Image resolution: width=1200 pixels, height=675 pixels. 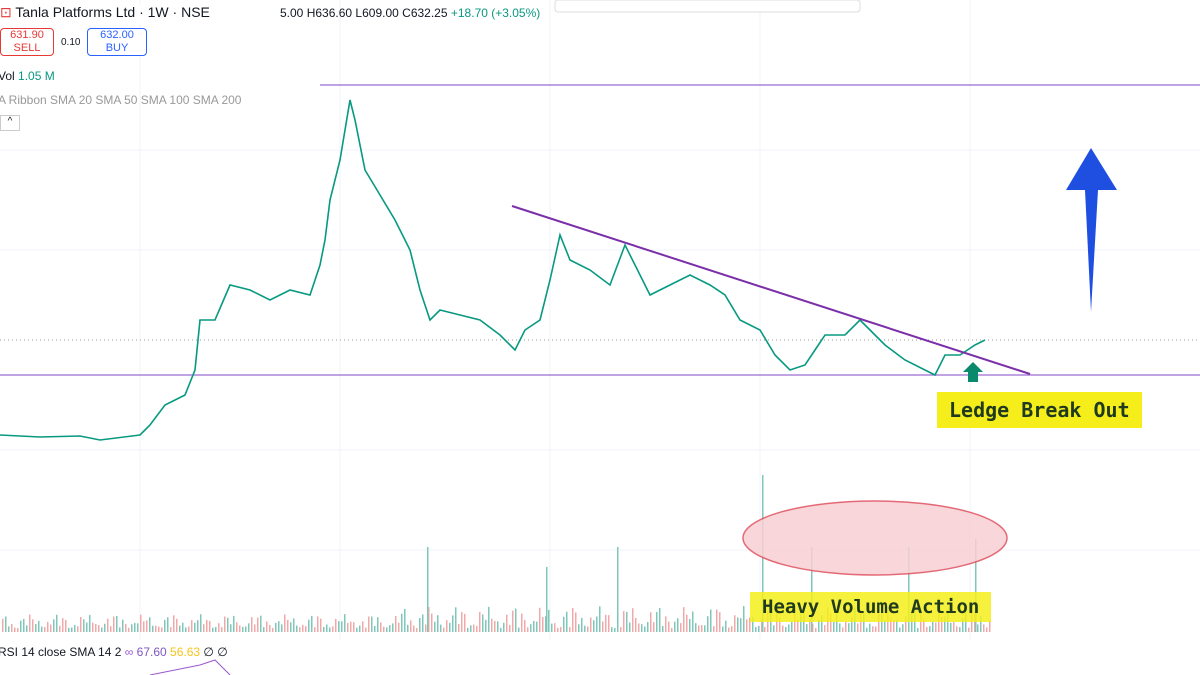 What do you see at coordinates (27, 42) in the screenshot?
I see `sell-button: 631.90 SELL` at bounding box center [27, 42].